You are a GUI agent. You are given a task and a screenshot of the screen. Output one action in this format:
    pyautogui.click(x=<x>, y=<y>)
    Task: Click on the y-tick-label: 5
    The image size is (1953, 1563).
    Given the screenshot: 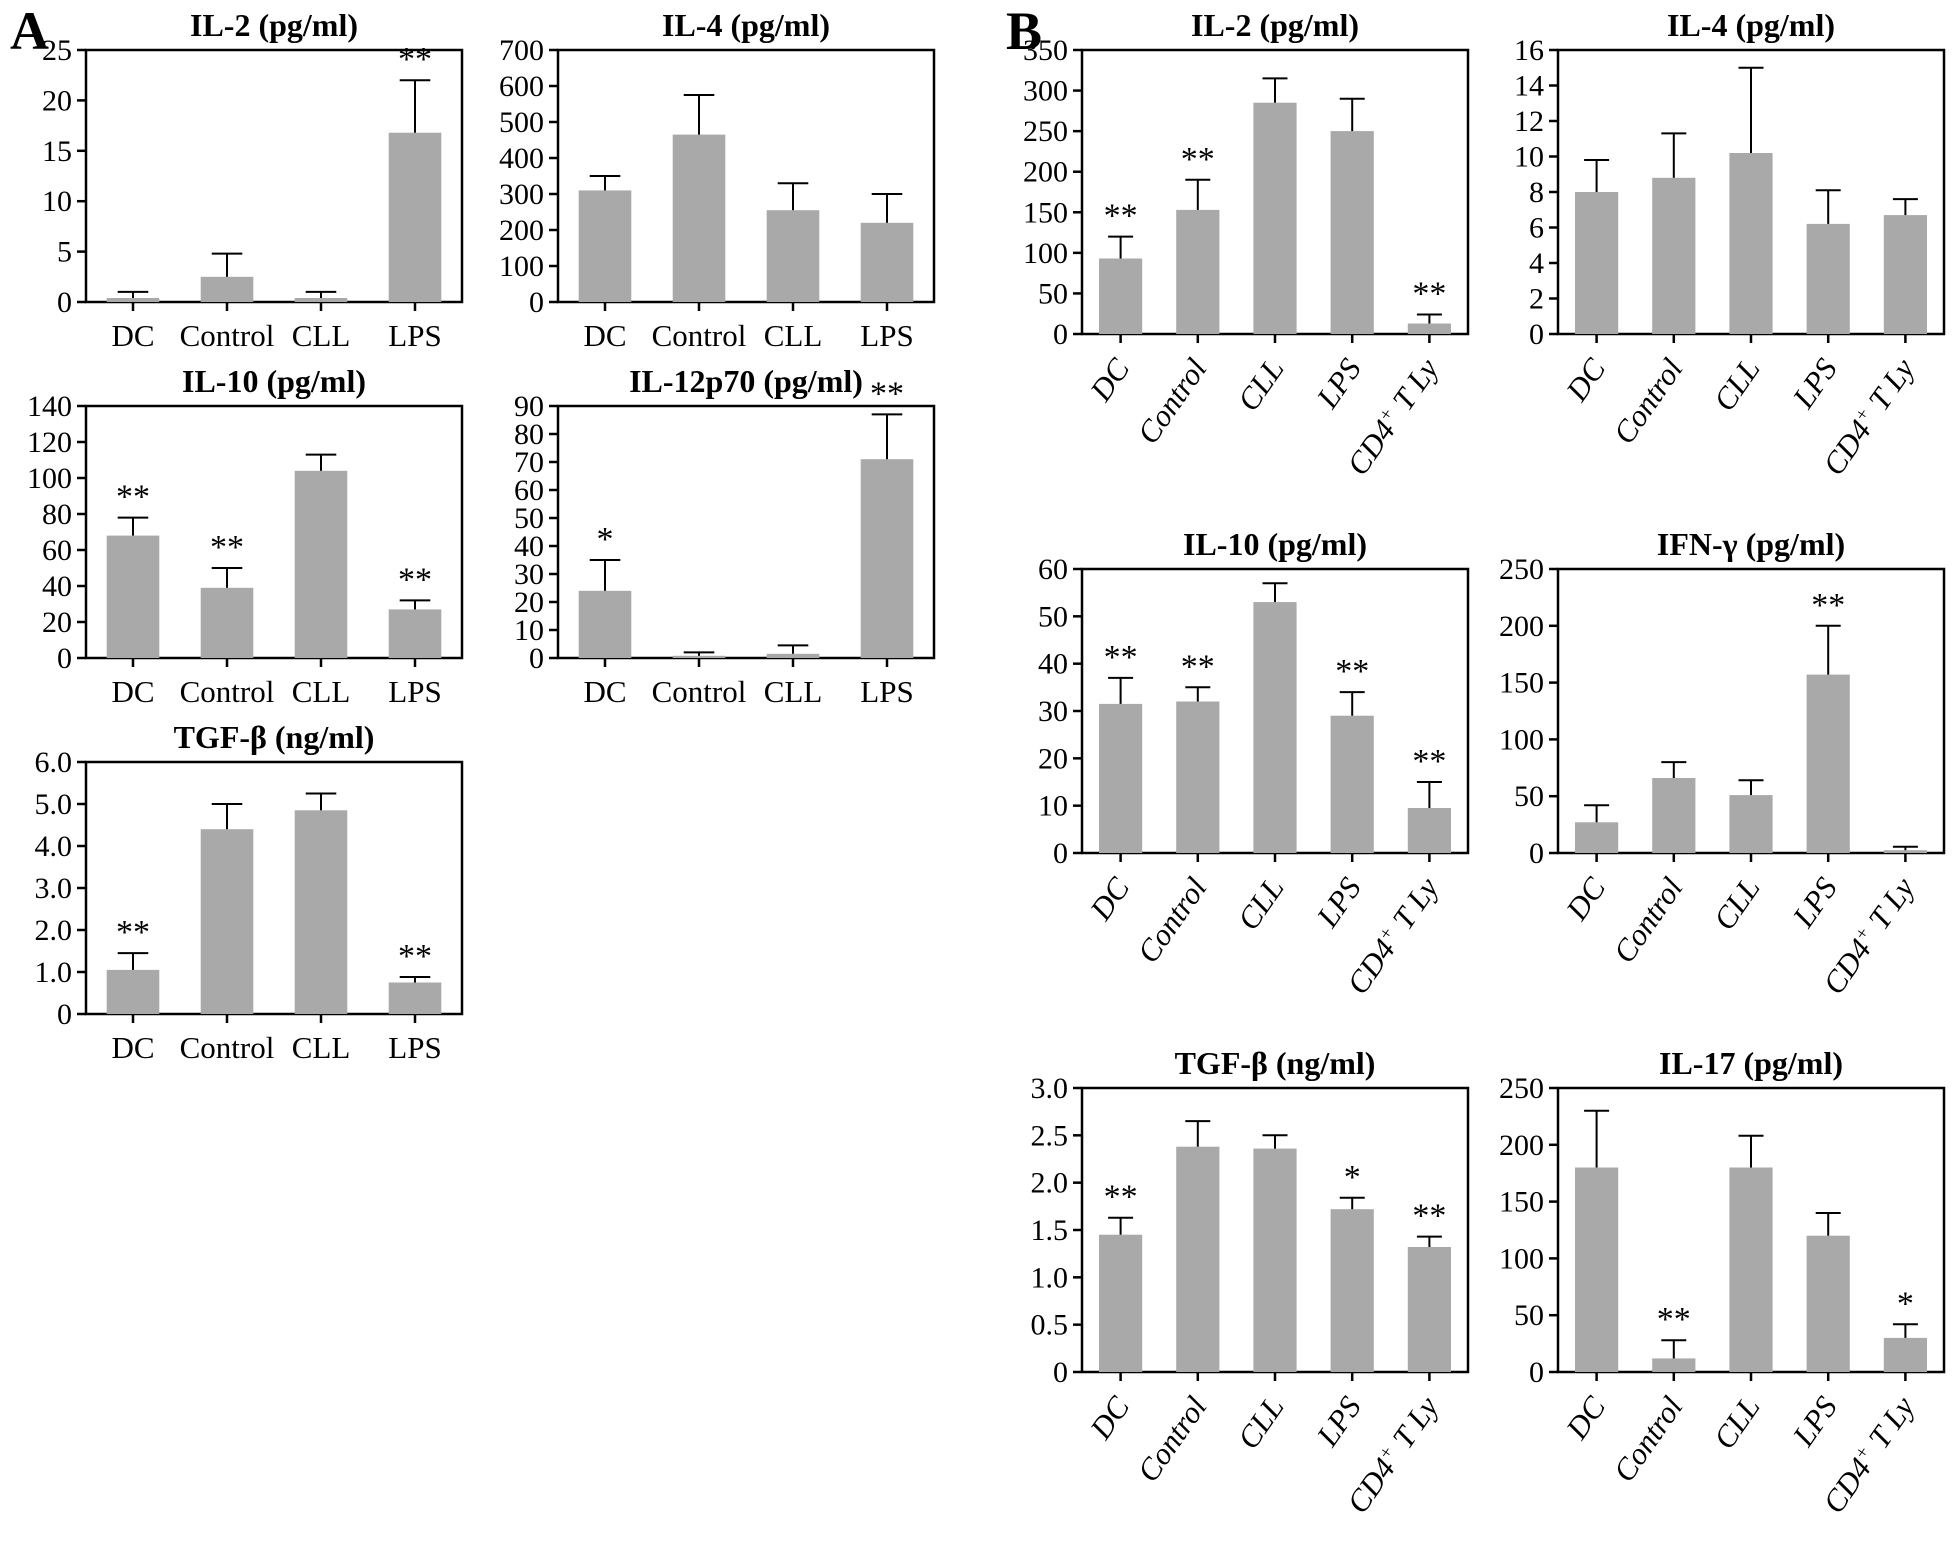 What is the action you would take?
    pyautogui.click(x=64, y=252)
    